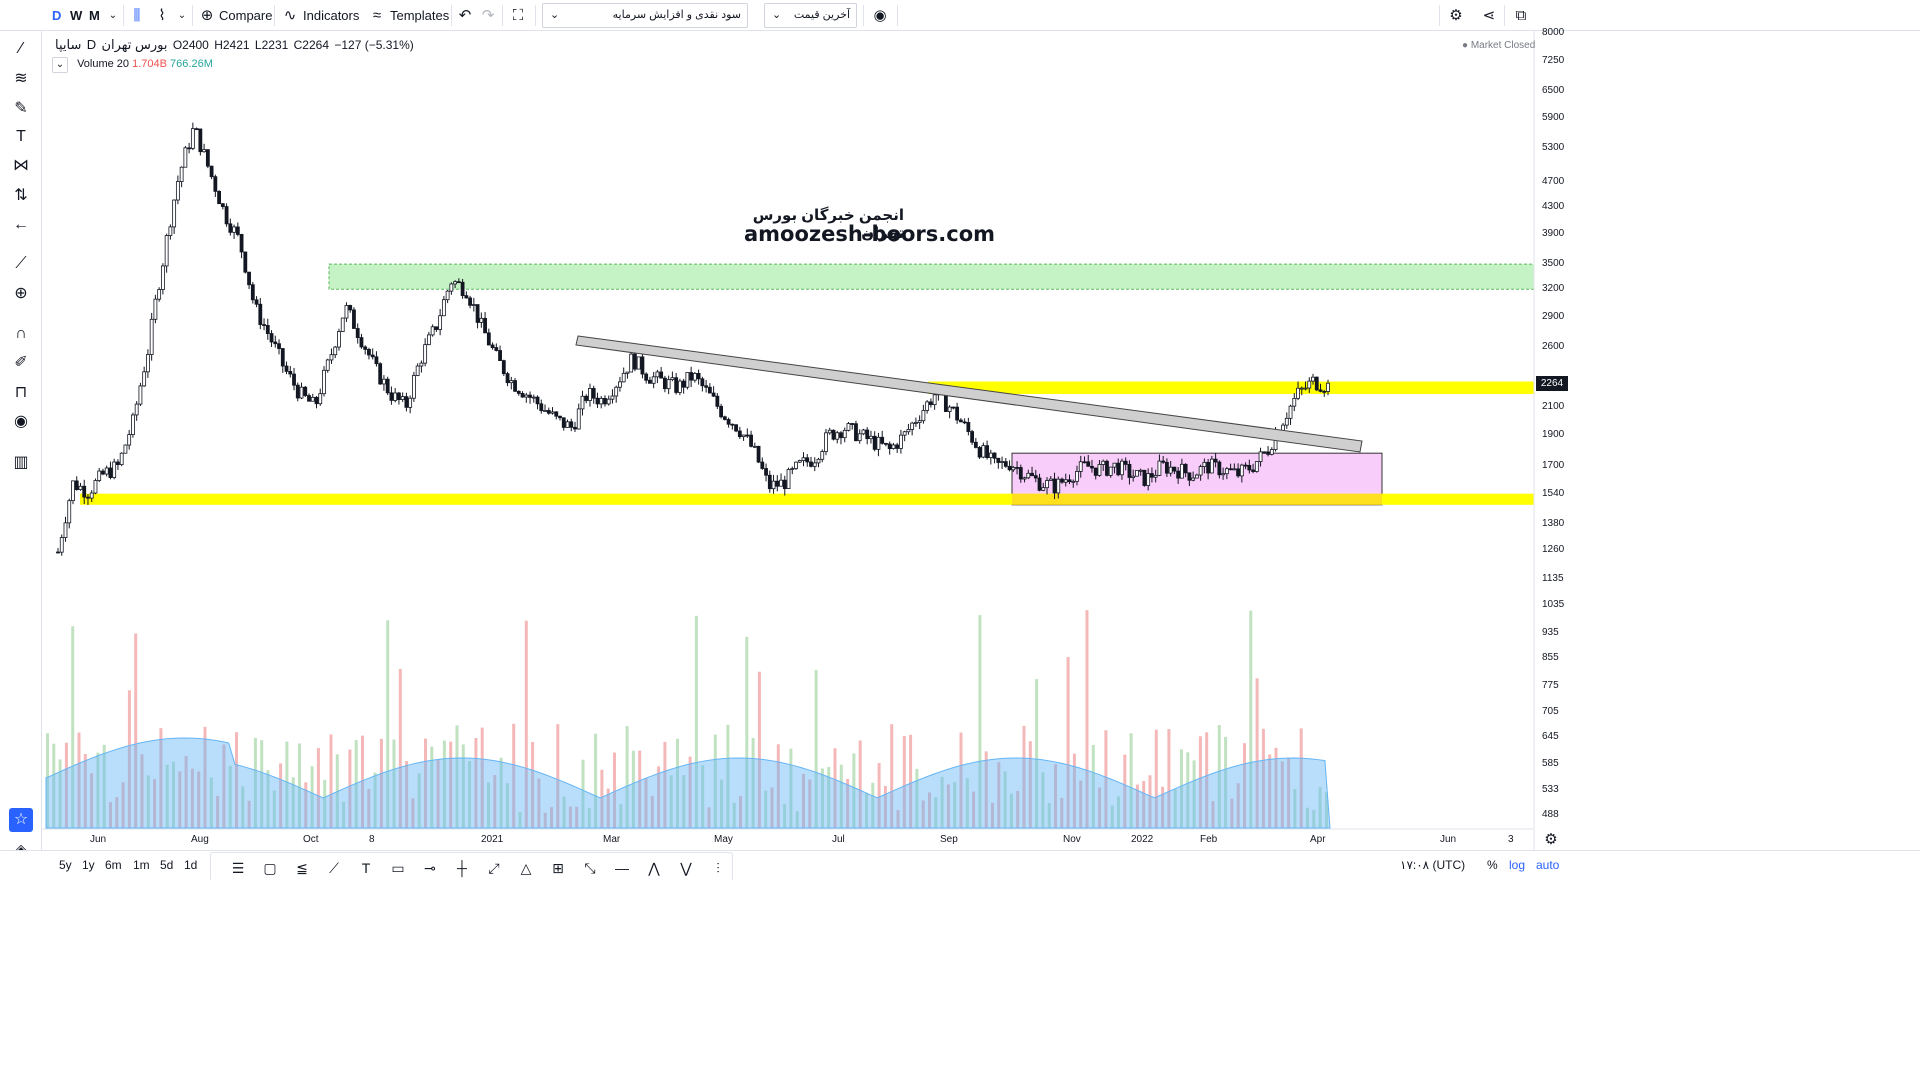  I want to click on trendline-icon: ⟋, so click(334, 868).